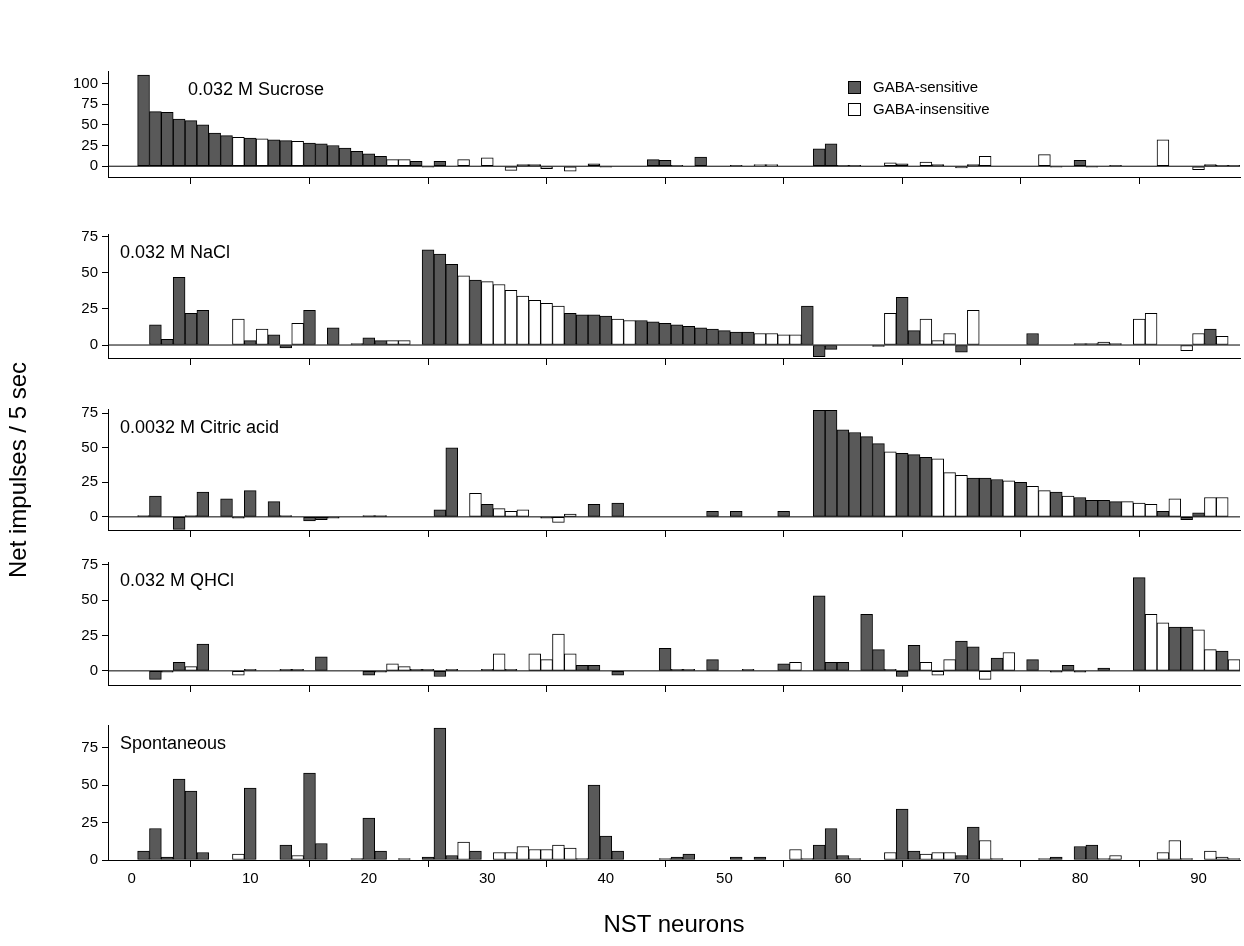  What do you see at coordinates (961, 878) in the screenshot?
I see `x-tick-label: 70` at bounding box center [961, 878].